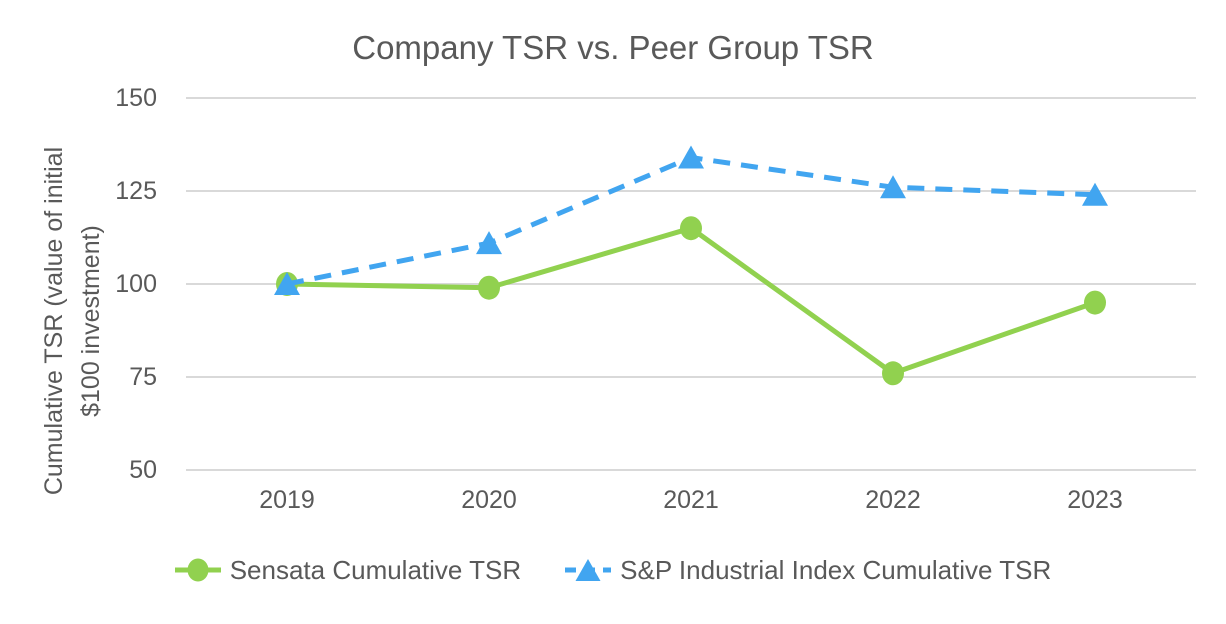 This screenshot has height=624, width=1226. What do you see at coordinates (691, 500) in the screenshot?
I see `x-tick-label: 2021` at bounding box center [691, 500].